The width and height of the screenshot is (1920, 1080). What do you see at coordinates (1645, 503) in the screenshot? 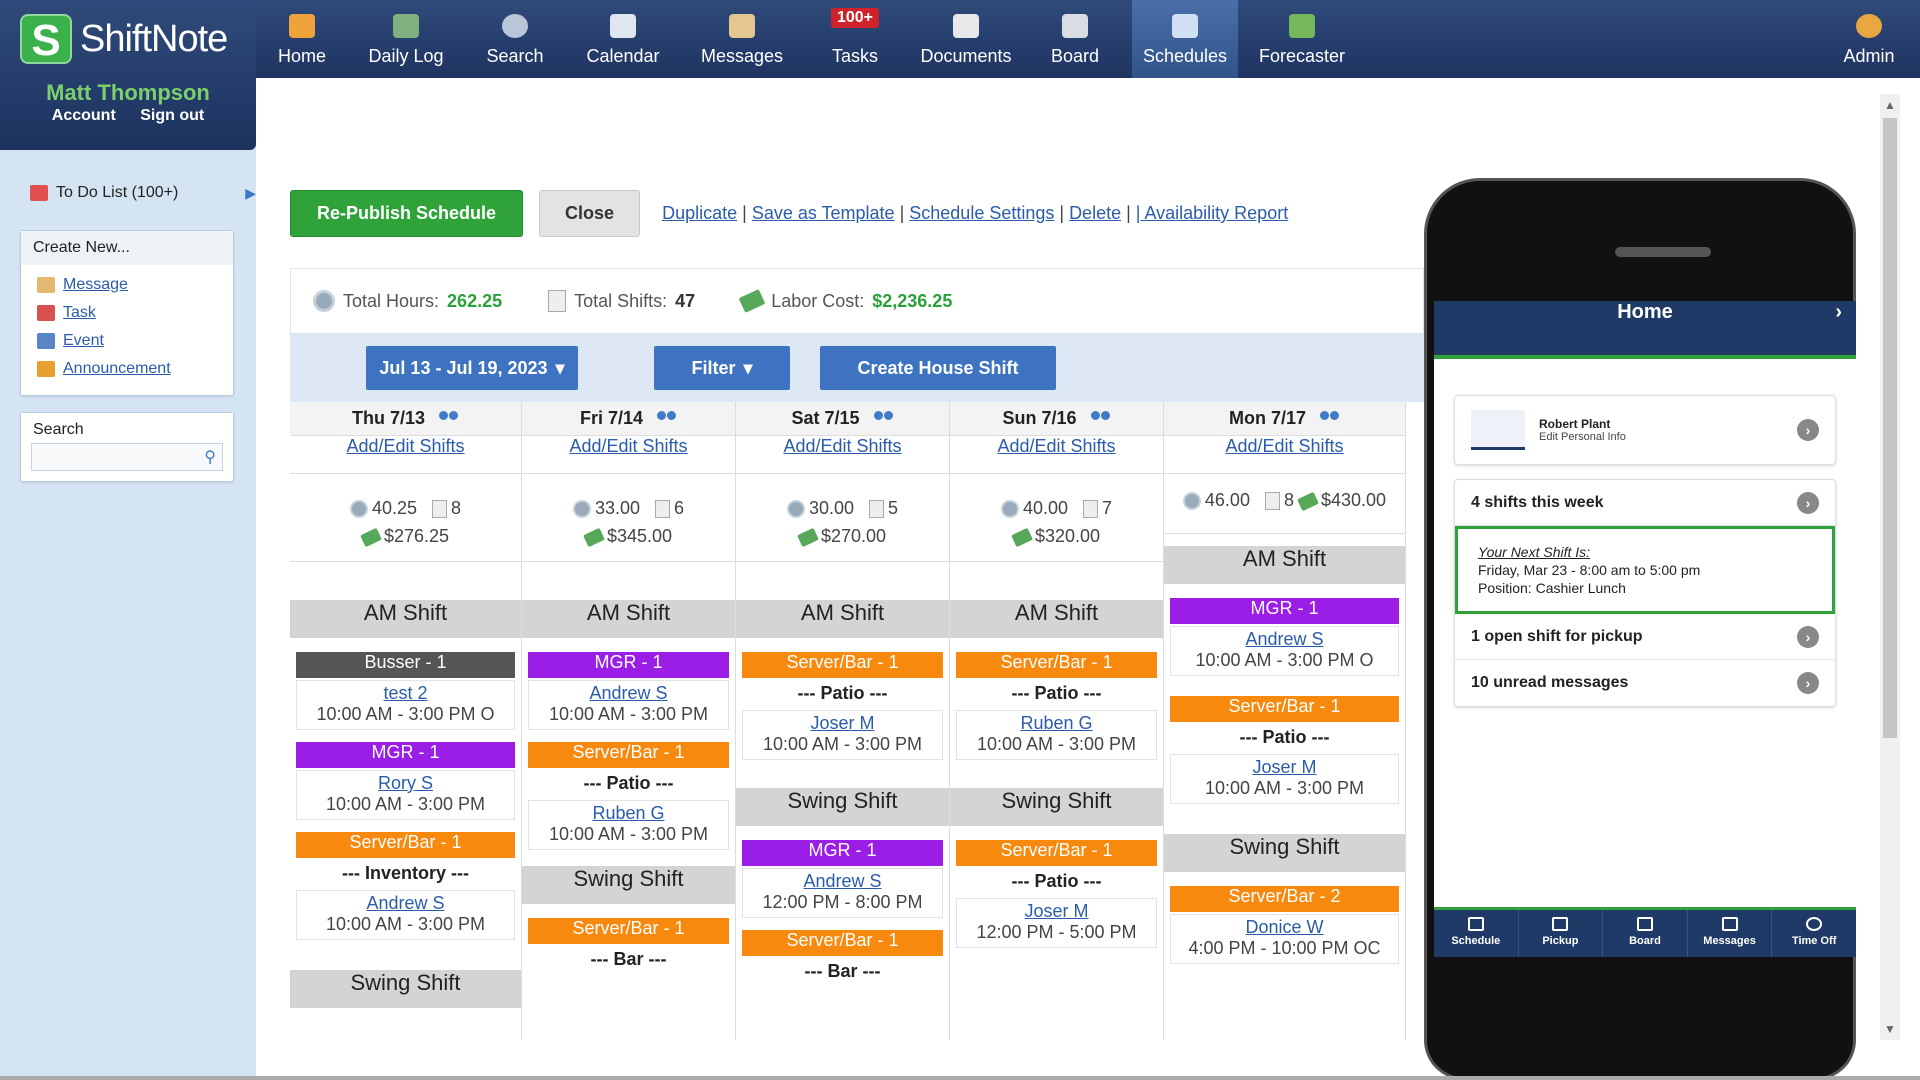
I see `shifts-this-week: 4 shifts this week ›` at bounding box center [1645, 503].